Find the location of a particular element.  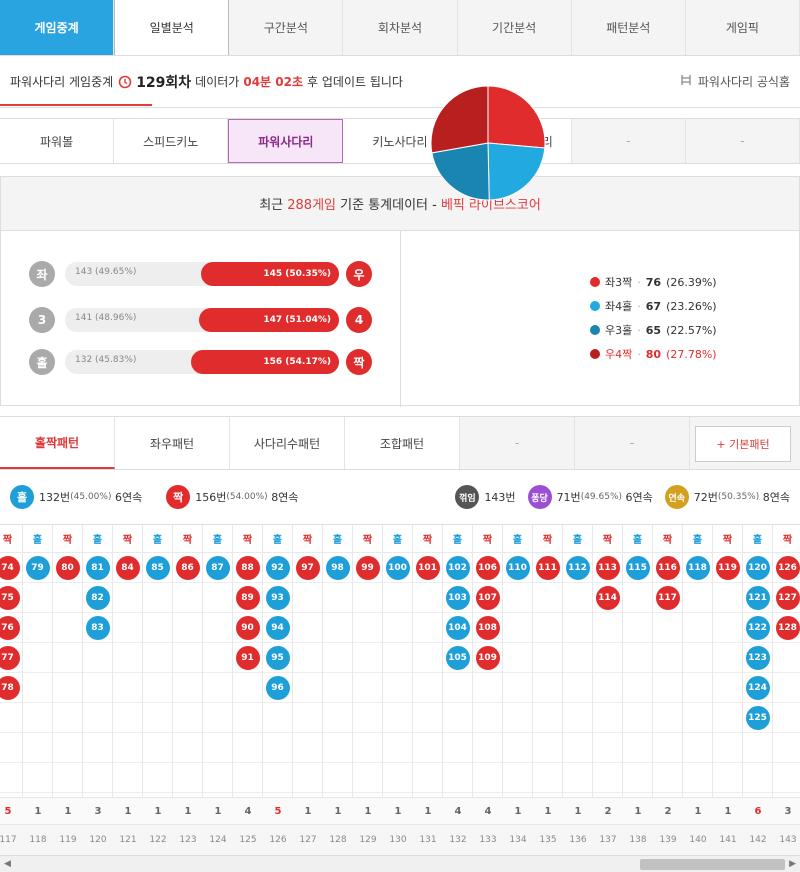

pattern-tab-leftright: 좌우패턴 is located at coordinates (172, 443).